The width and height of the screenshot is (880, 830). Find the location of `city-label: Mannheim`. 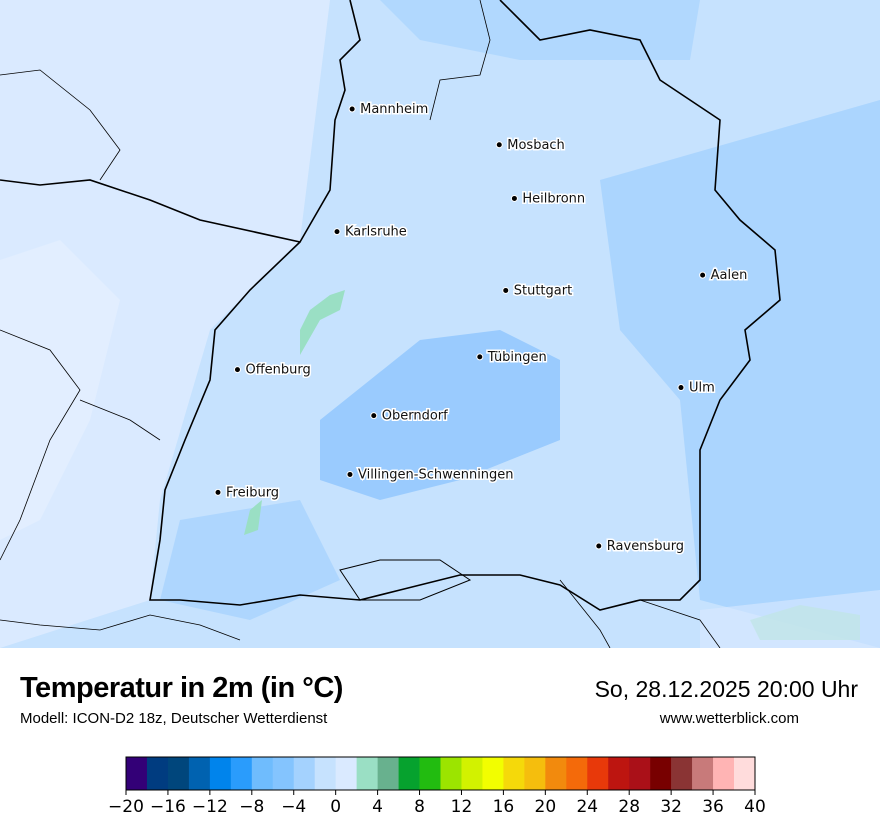

city-label: Mannheim is located at coordinates (394, 109).